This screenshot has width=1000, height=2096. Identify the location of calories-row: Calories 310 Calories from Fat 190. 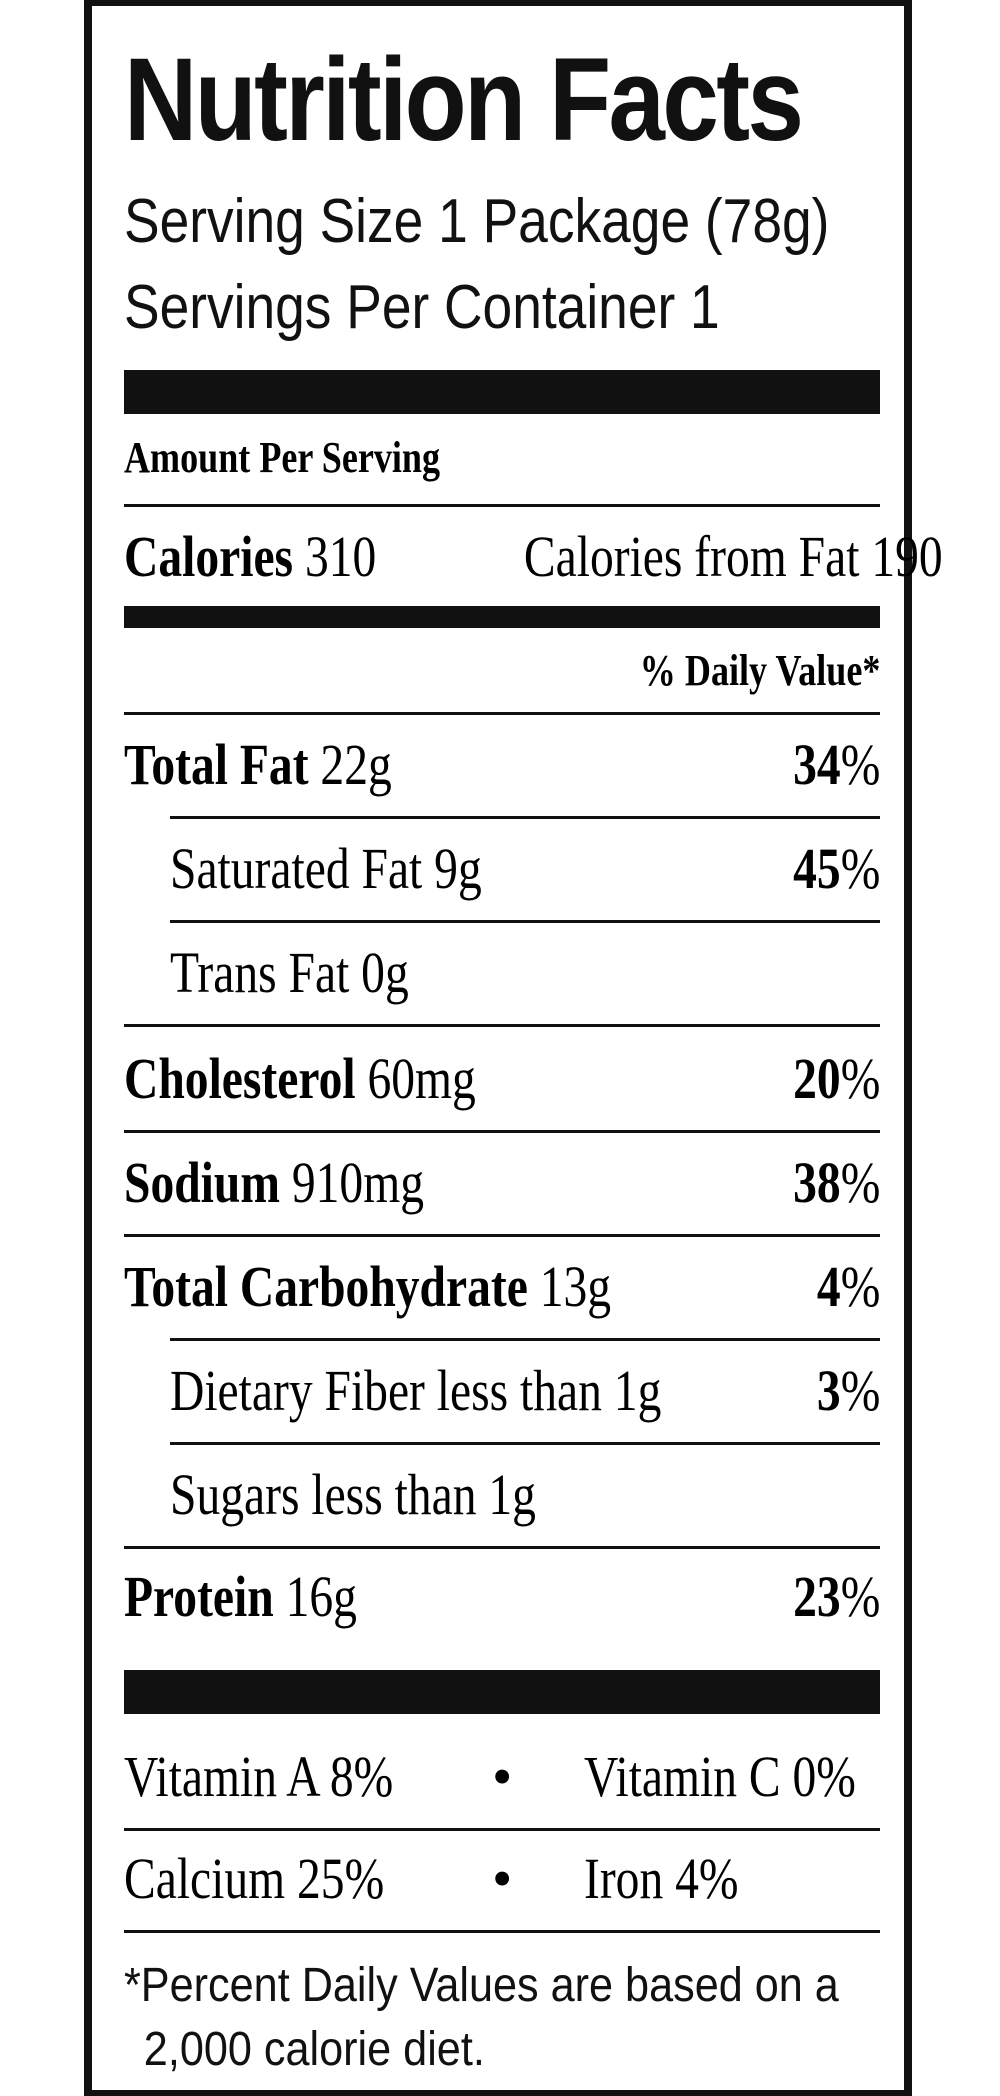
(533, 556).